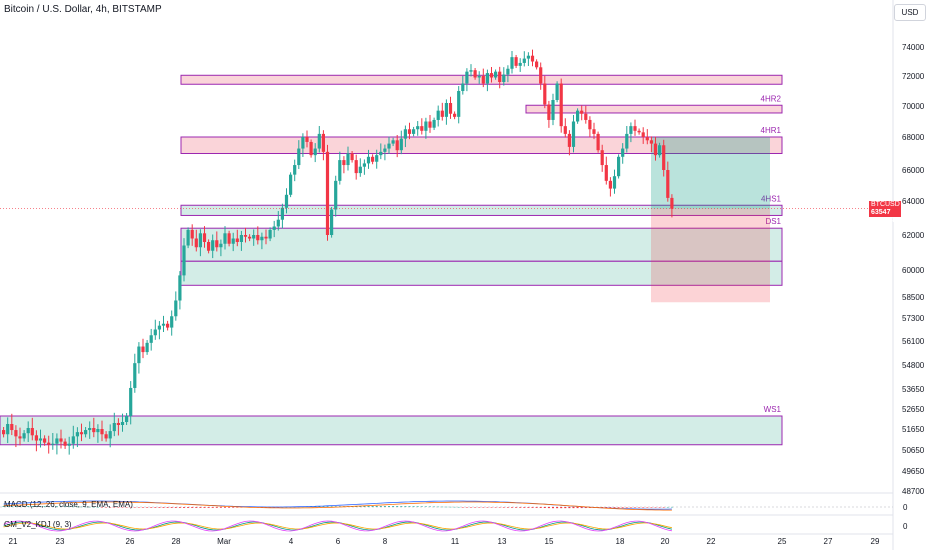 The height and width of the screenshot is (550, 932). I want to click on currency-button: USD, so click(910, 12).